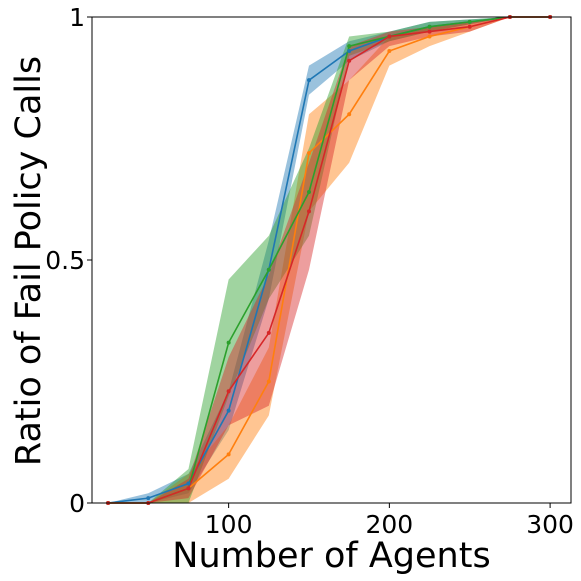  What do you see at coordinates (331, 556) in the screenshot?
I see `x-axis-label: Number of Agents` at bounding box center [331, 556].